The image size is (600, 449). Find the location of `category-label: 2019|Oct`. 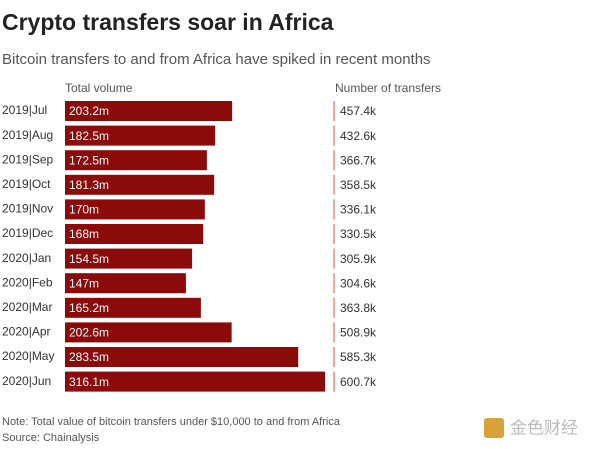

category-label: 2019|Oct is located at coordinates (26, 184).